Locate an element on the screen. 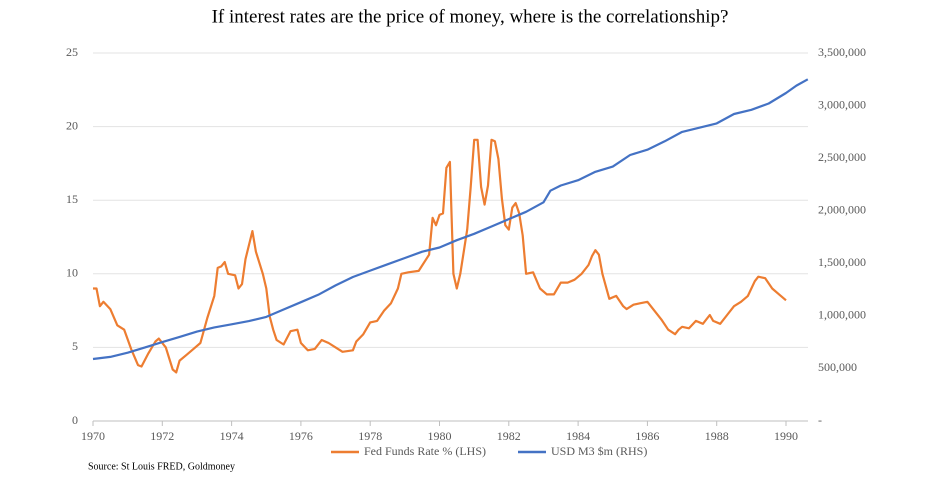 This screenshot has width=940, height=484. y2-tick-label: 3,500,000 is located at coordinates (842, 52).